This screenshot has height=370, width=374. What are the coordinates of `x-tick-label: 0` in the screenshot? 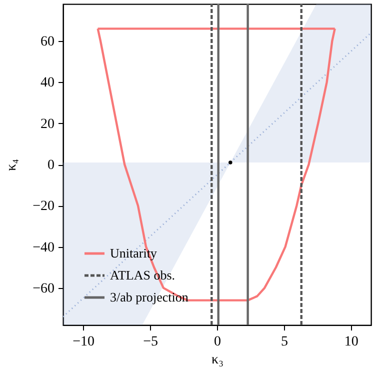 It's located at (217, 342).